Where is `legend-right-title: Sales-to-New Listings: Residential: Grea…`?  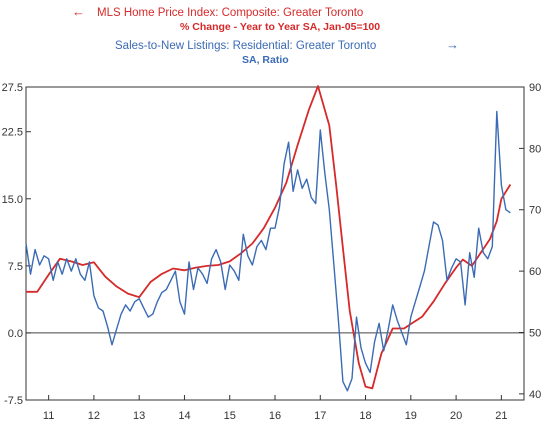
legend-right-title: Sales-to-New Listings: Residential: Grea… is located at coordinates (245, 46).